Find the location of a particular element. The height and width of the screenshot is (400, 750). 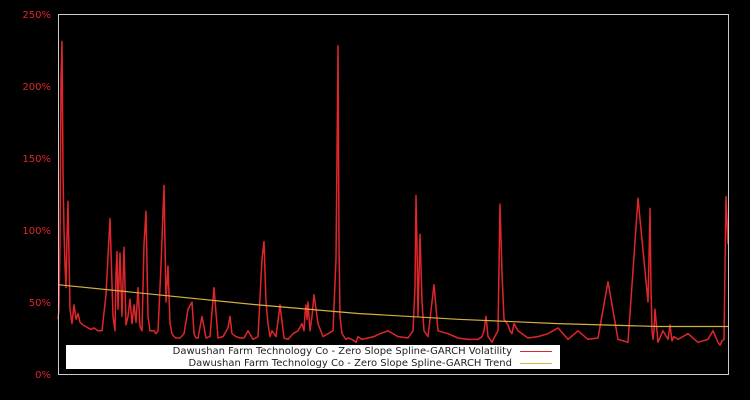

y-axis-ticks: 0% 50% 100% 150% 200% 250% is located at coordinates (36, 195).